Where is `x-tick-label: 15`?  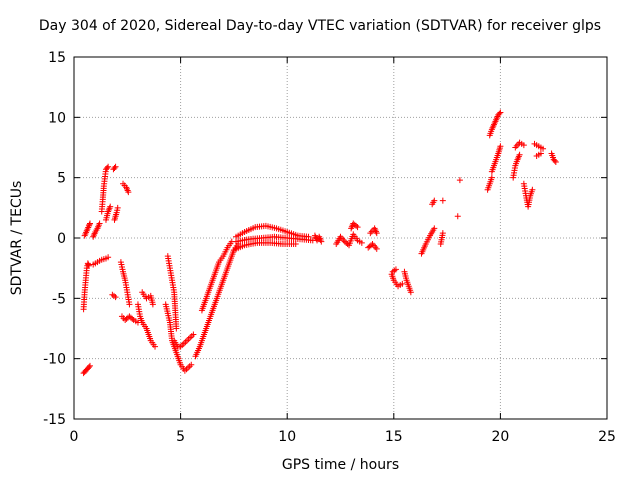
x-tick-label: 15 is located at coordinates (394, 437).